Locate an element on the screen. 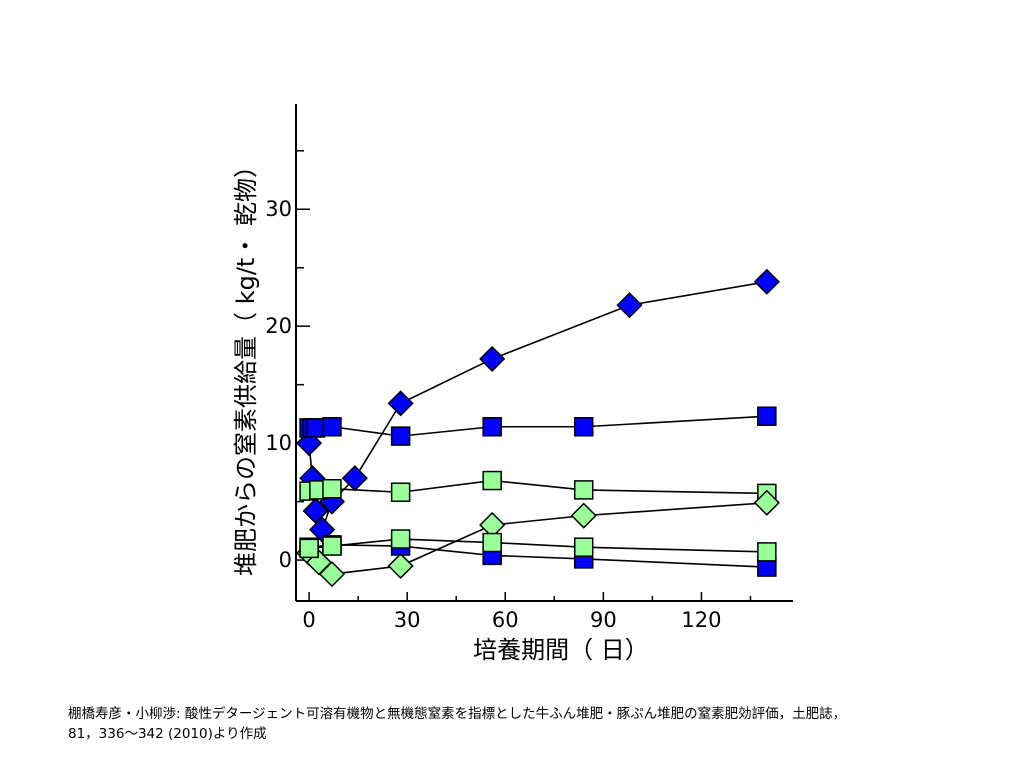 This screenshot has width=1024, height=768. y-axis-label: 堆肥からの窒素供給量（ kg/t・ 乾物） is located at coordinates (246, 365).